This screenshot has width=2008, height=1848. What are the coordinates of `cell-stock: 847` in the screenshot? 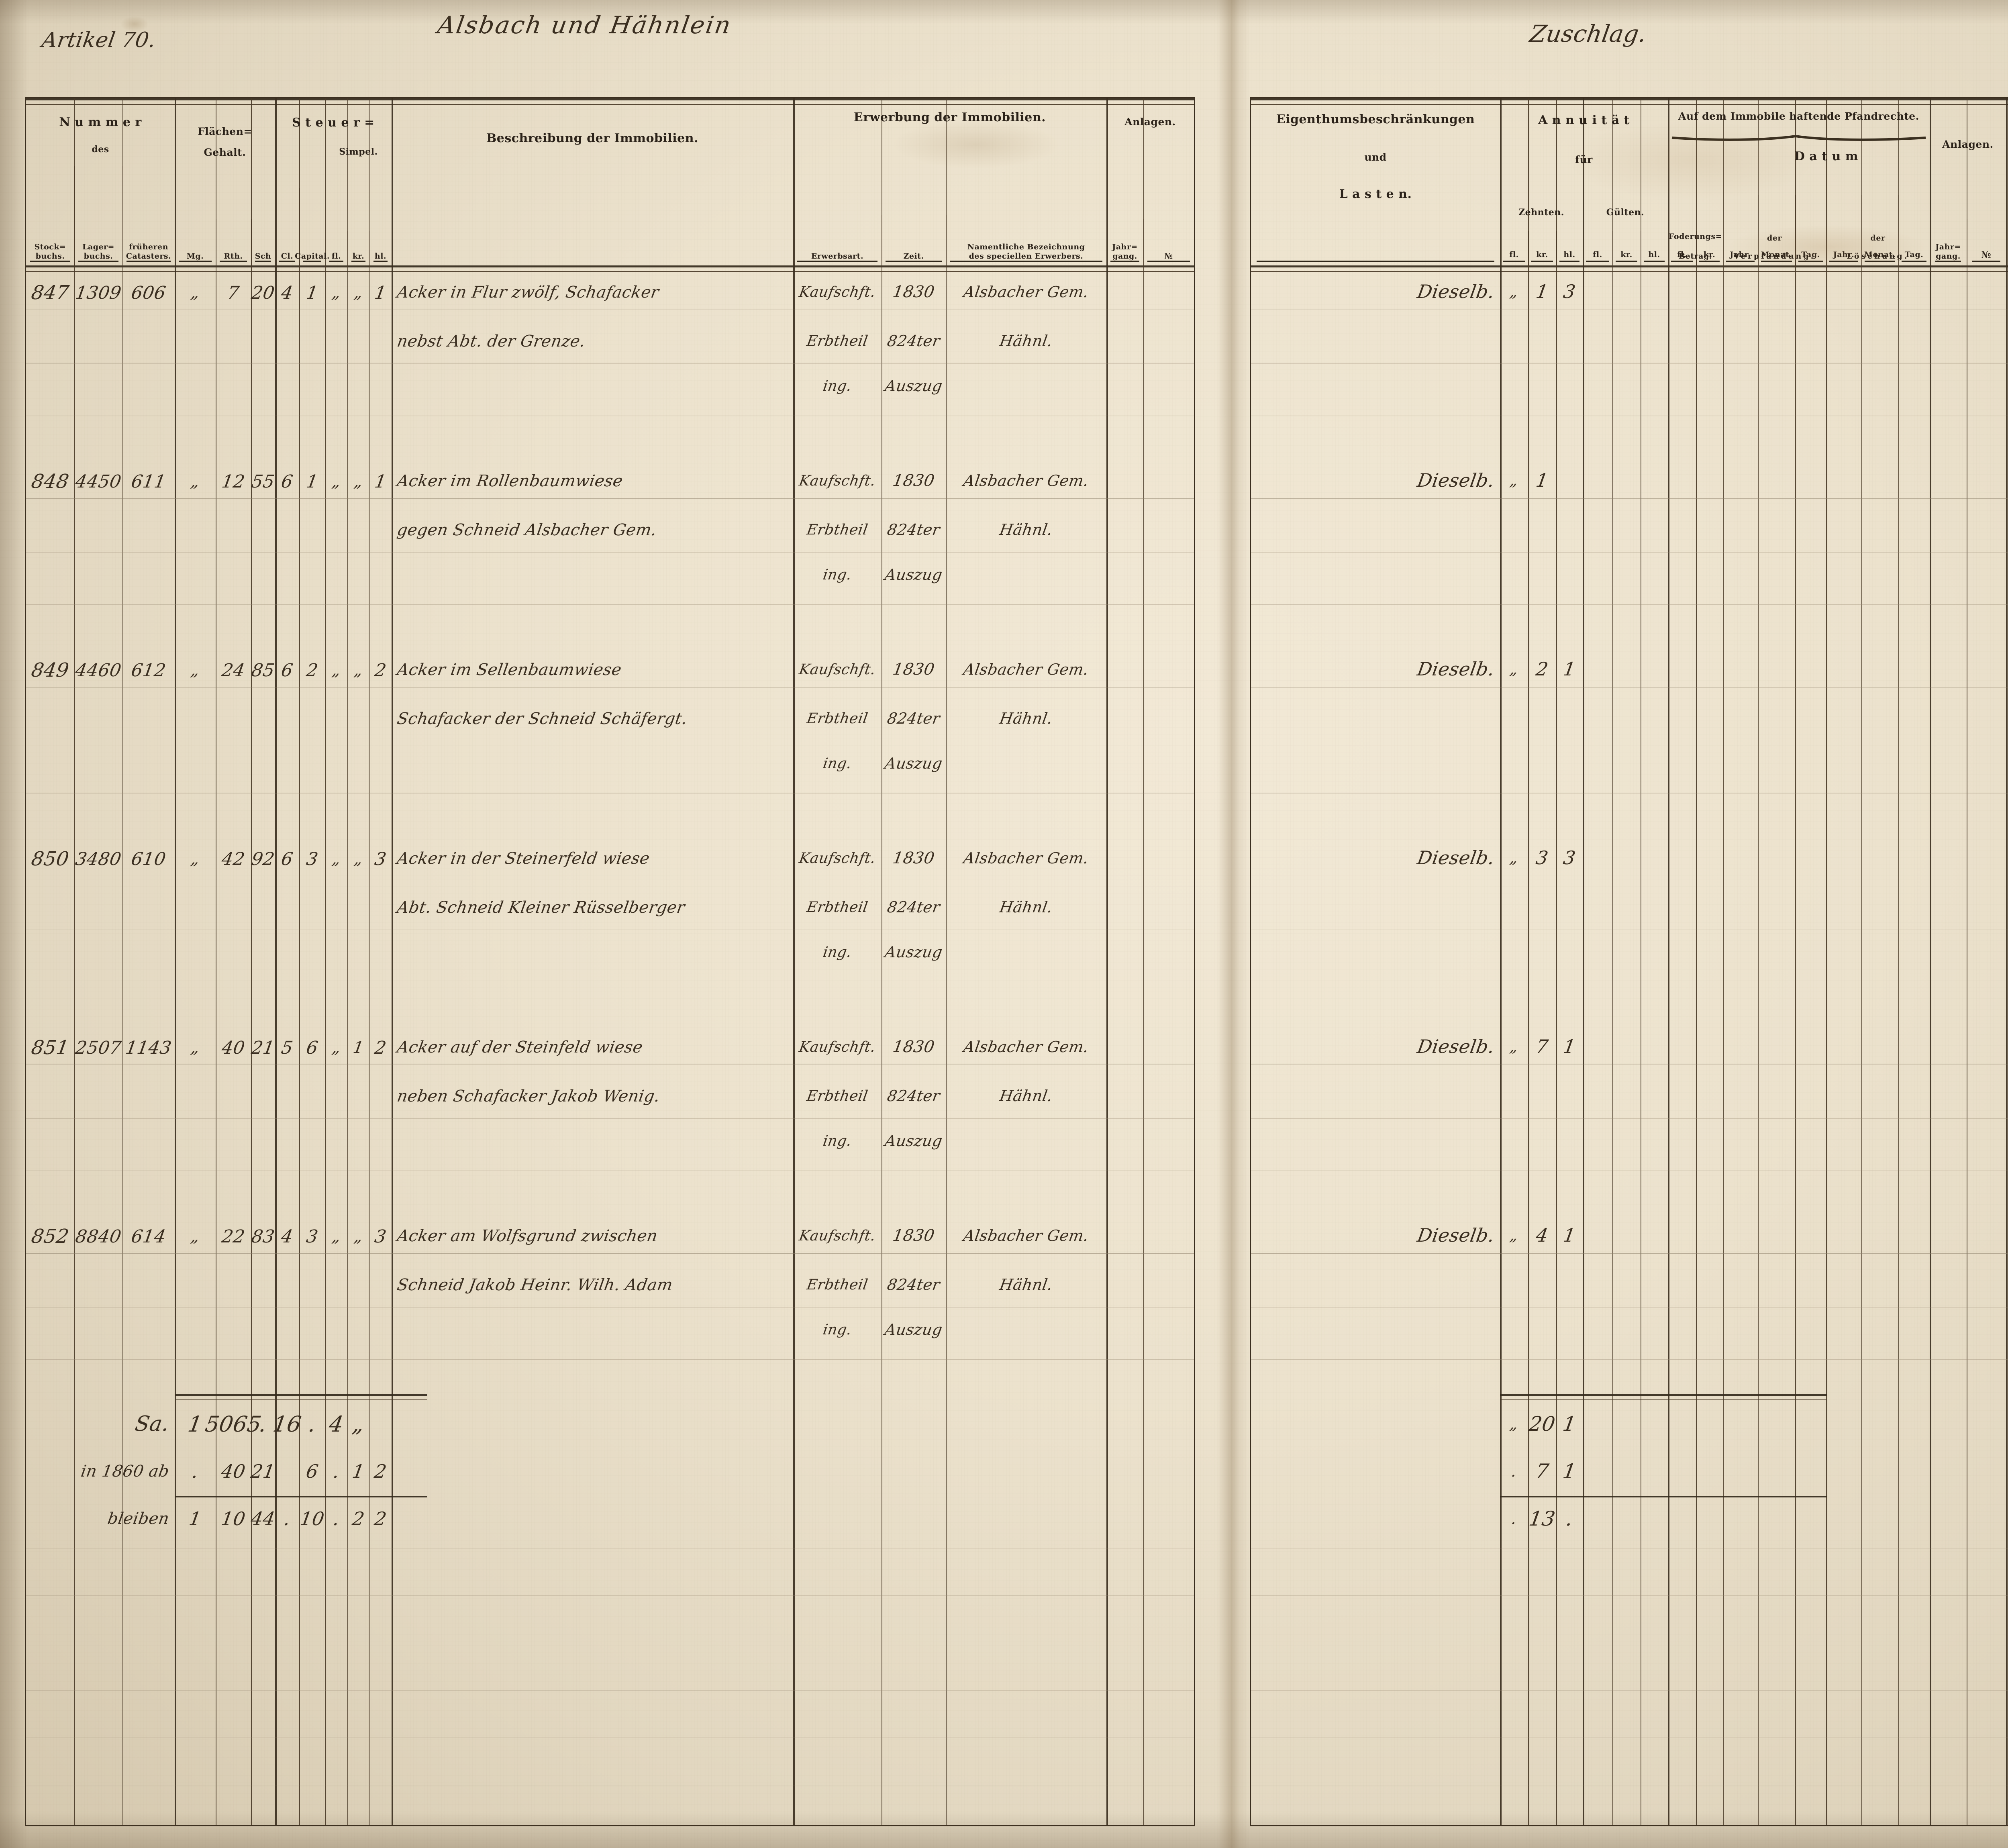 It's located at (50, 292).